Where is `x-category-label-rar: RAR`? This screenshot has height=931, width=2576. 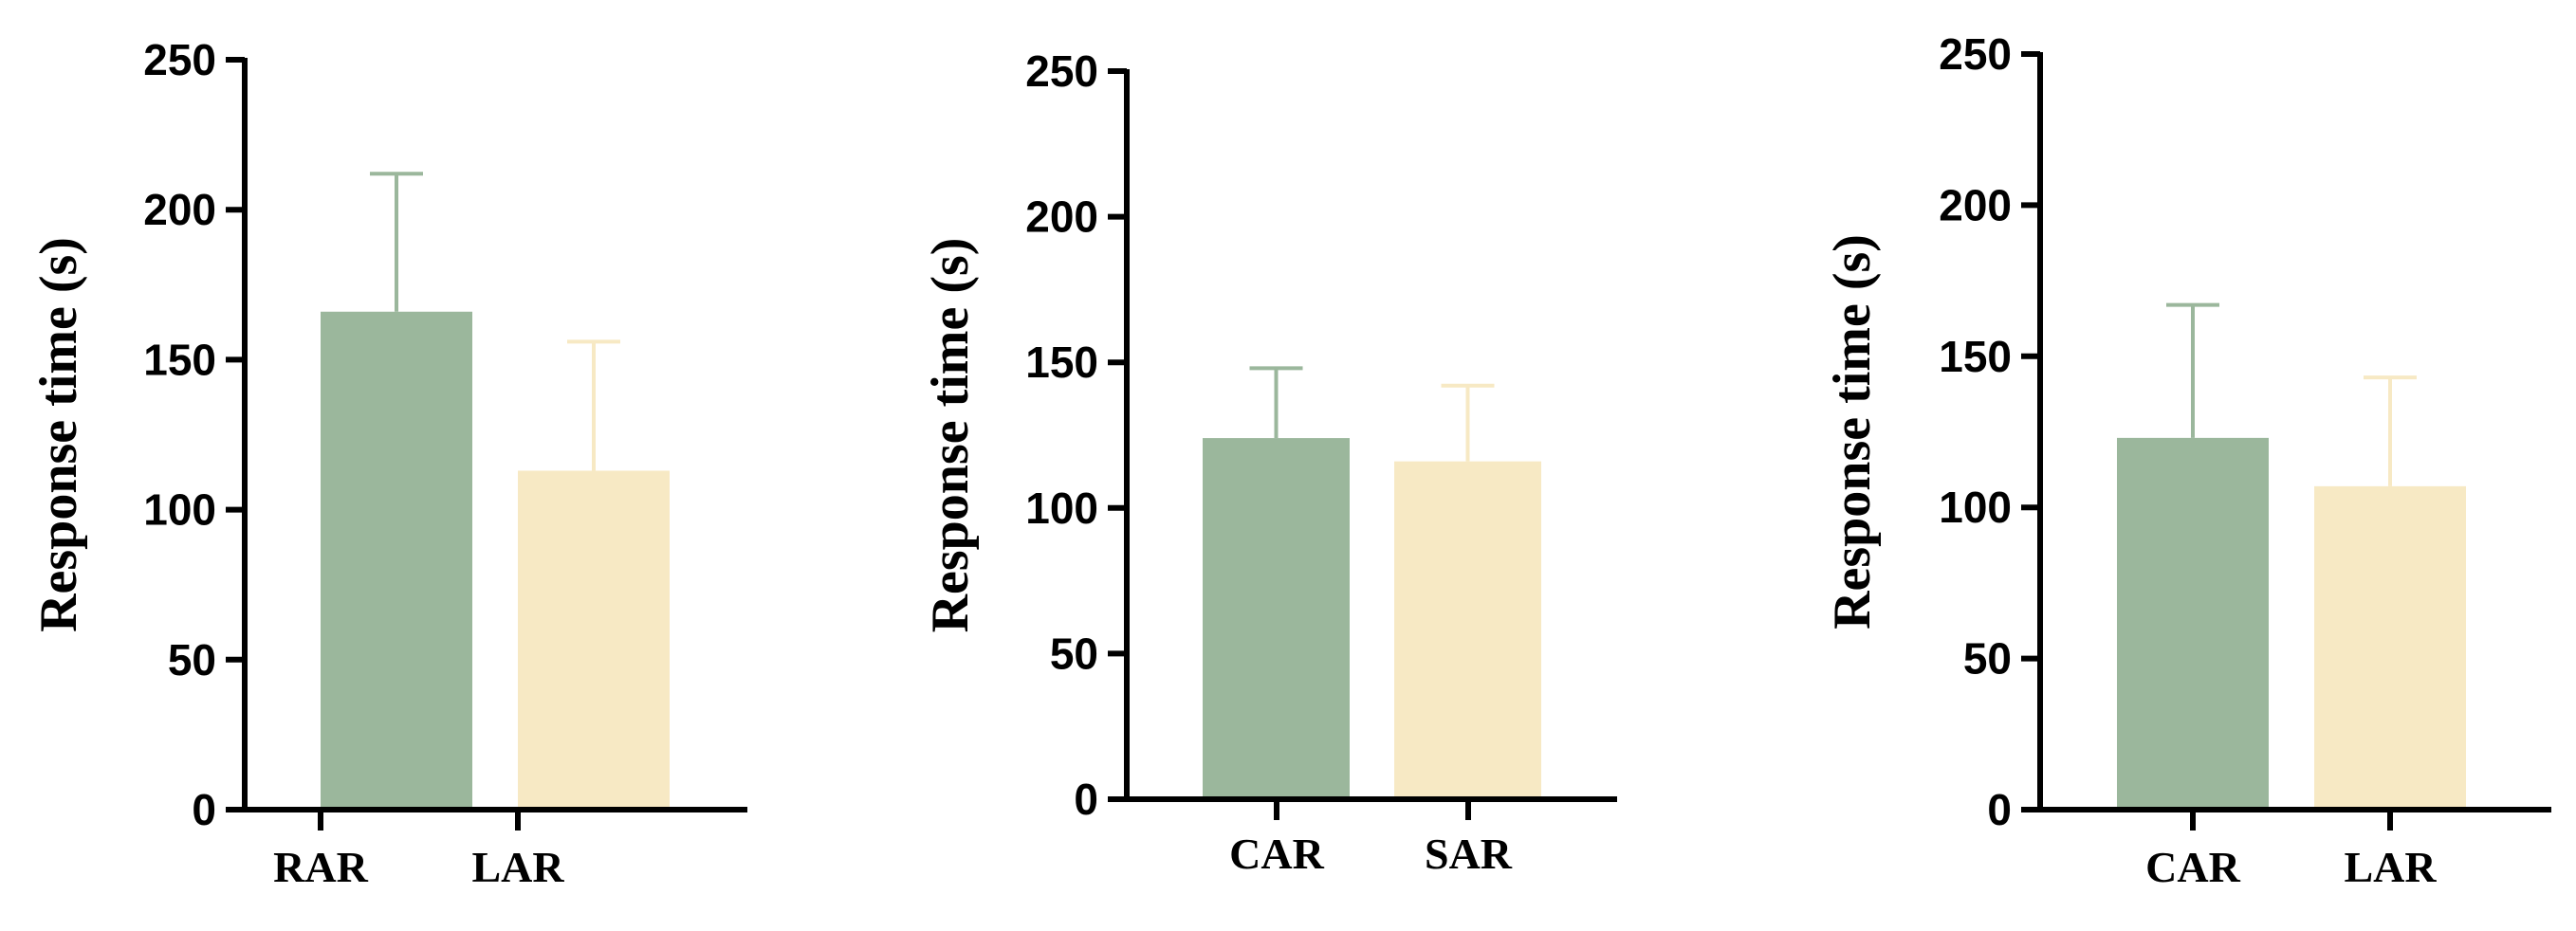
x-category-label-rar: RAR is located at coordinates (320, 867).